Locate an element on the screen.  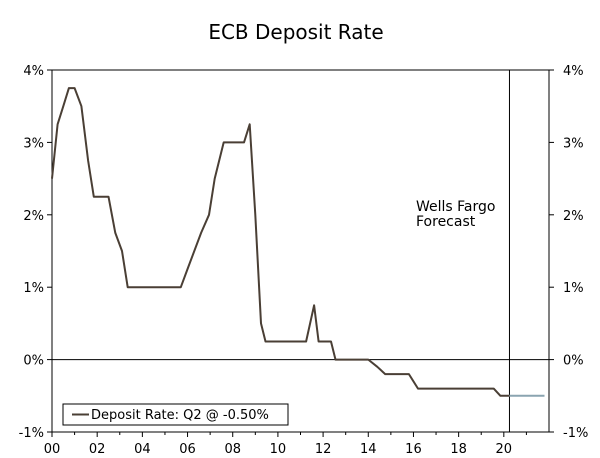
y-left-tick-label: 2% is located at coordinates (33, 216).